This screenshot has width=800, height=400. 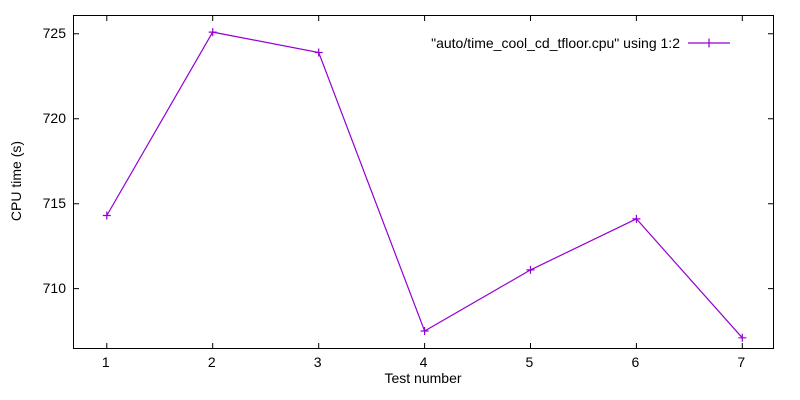 What do you see at coordinates (54, 202) in the screenshot?
I see `y-tick-label: 715` at bounding box center [54, 202].